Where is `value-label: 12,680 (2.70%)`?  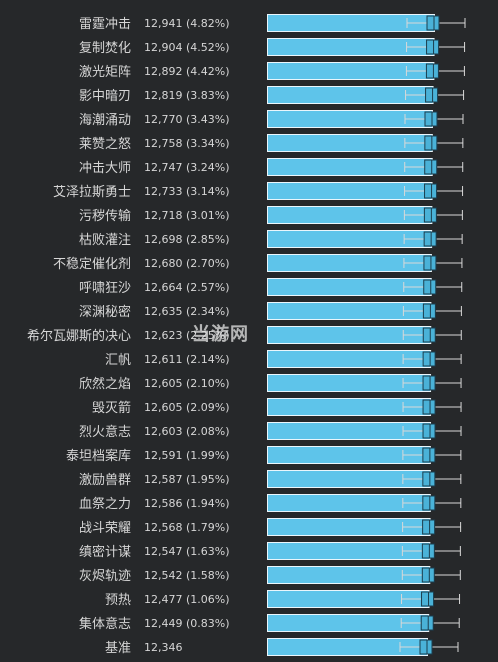
value-label: 12,680 (2.70%) is located at coordinates (187, 263).